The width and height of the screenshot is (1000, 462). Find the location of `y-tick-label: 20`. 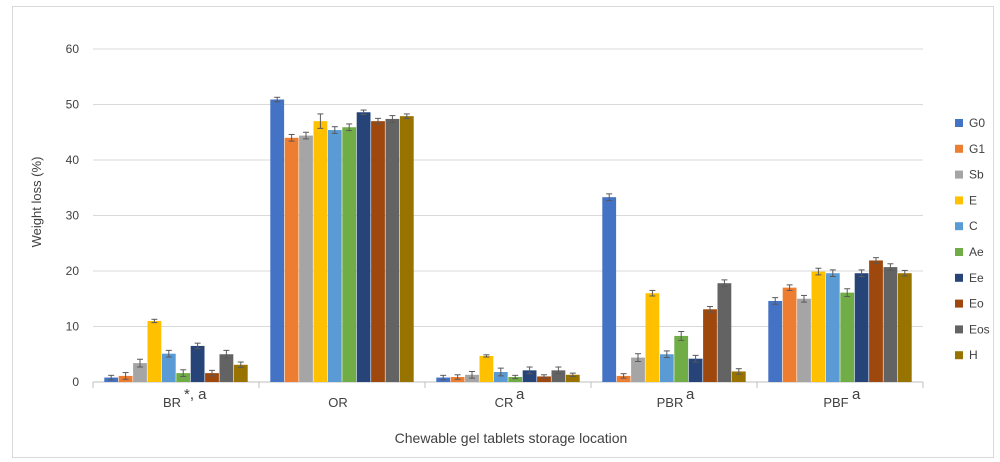

y-tick-label: 20 is located at coordinates (73, 271).